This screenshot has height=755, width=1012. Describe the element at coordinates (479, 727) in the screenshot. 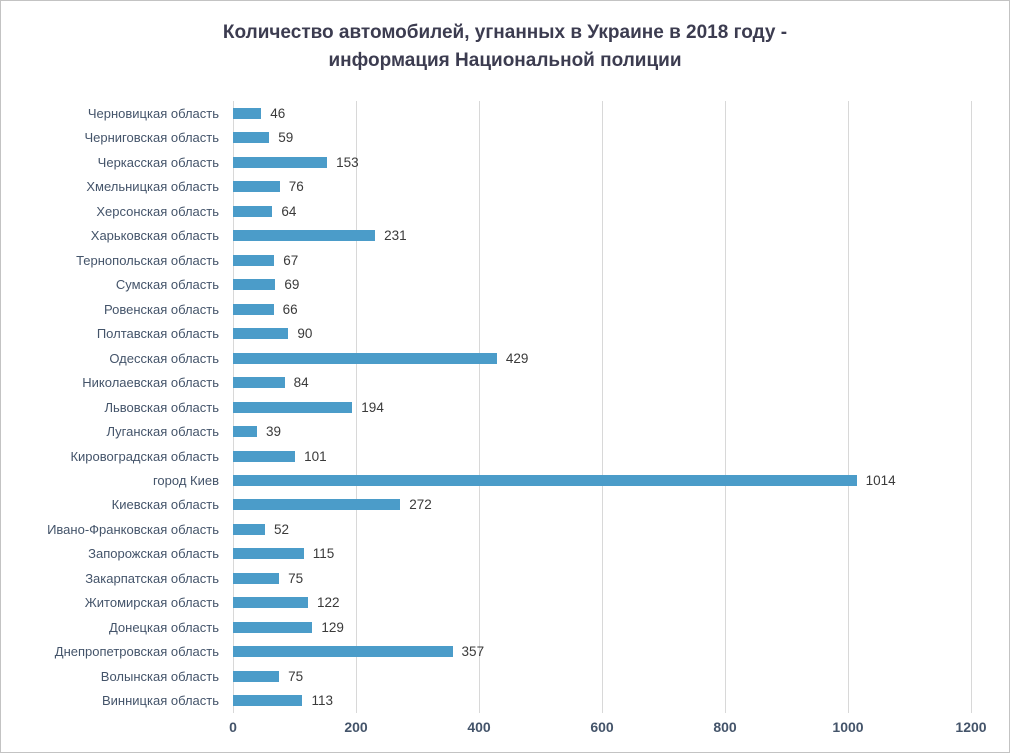

I see `x-tick-label: 400` at that location.